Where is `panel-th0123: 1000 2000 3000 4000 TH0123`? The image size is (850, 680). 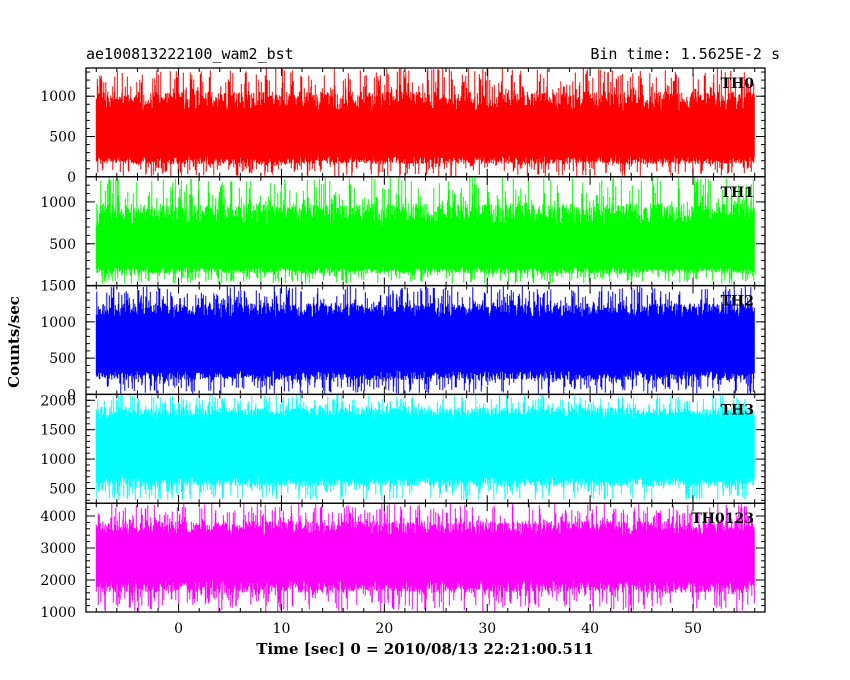 panel-th0123: 1000 2000 3000 4000 TH0123 is located at coordinates (403, 561).